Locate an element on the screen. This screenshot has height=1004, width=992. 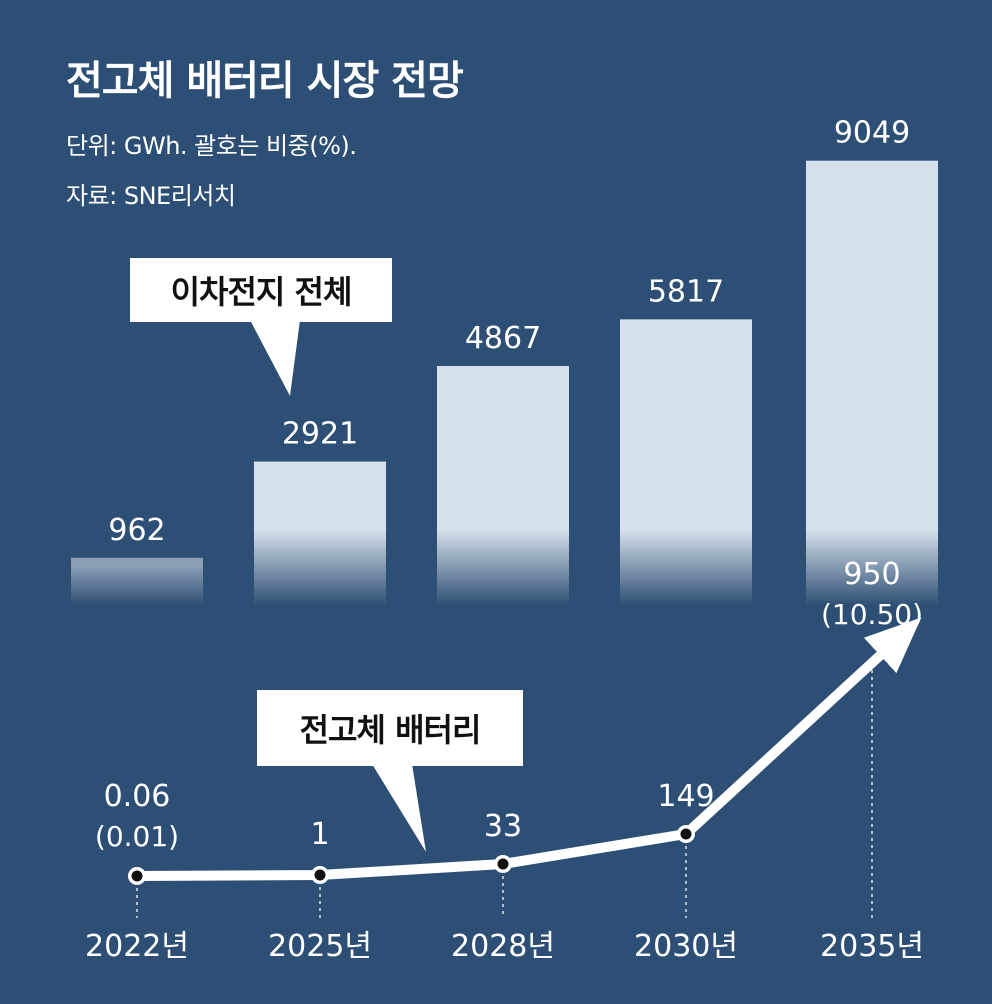
callout-pointer-solid-state is located at coordinates (399, 808).